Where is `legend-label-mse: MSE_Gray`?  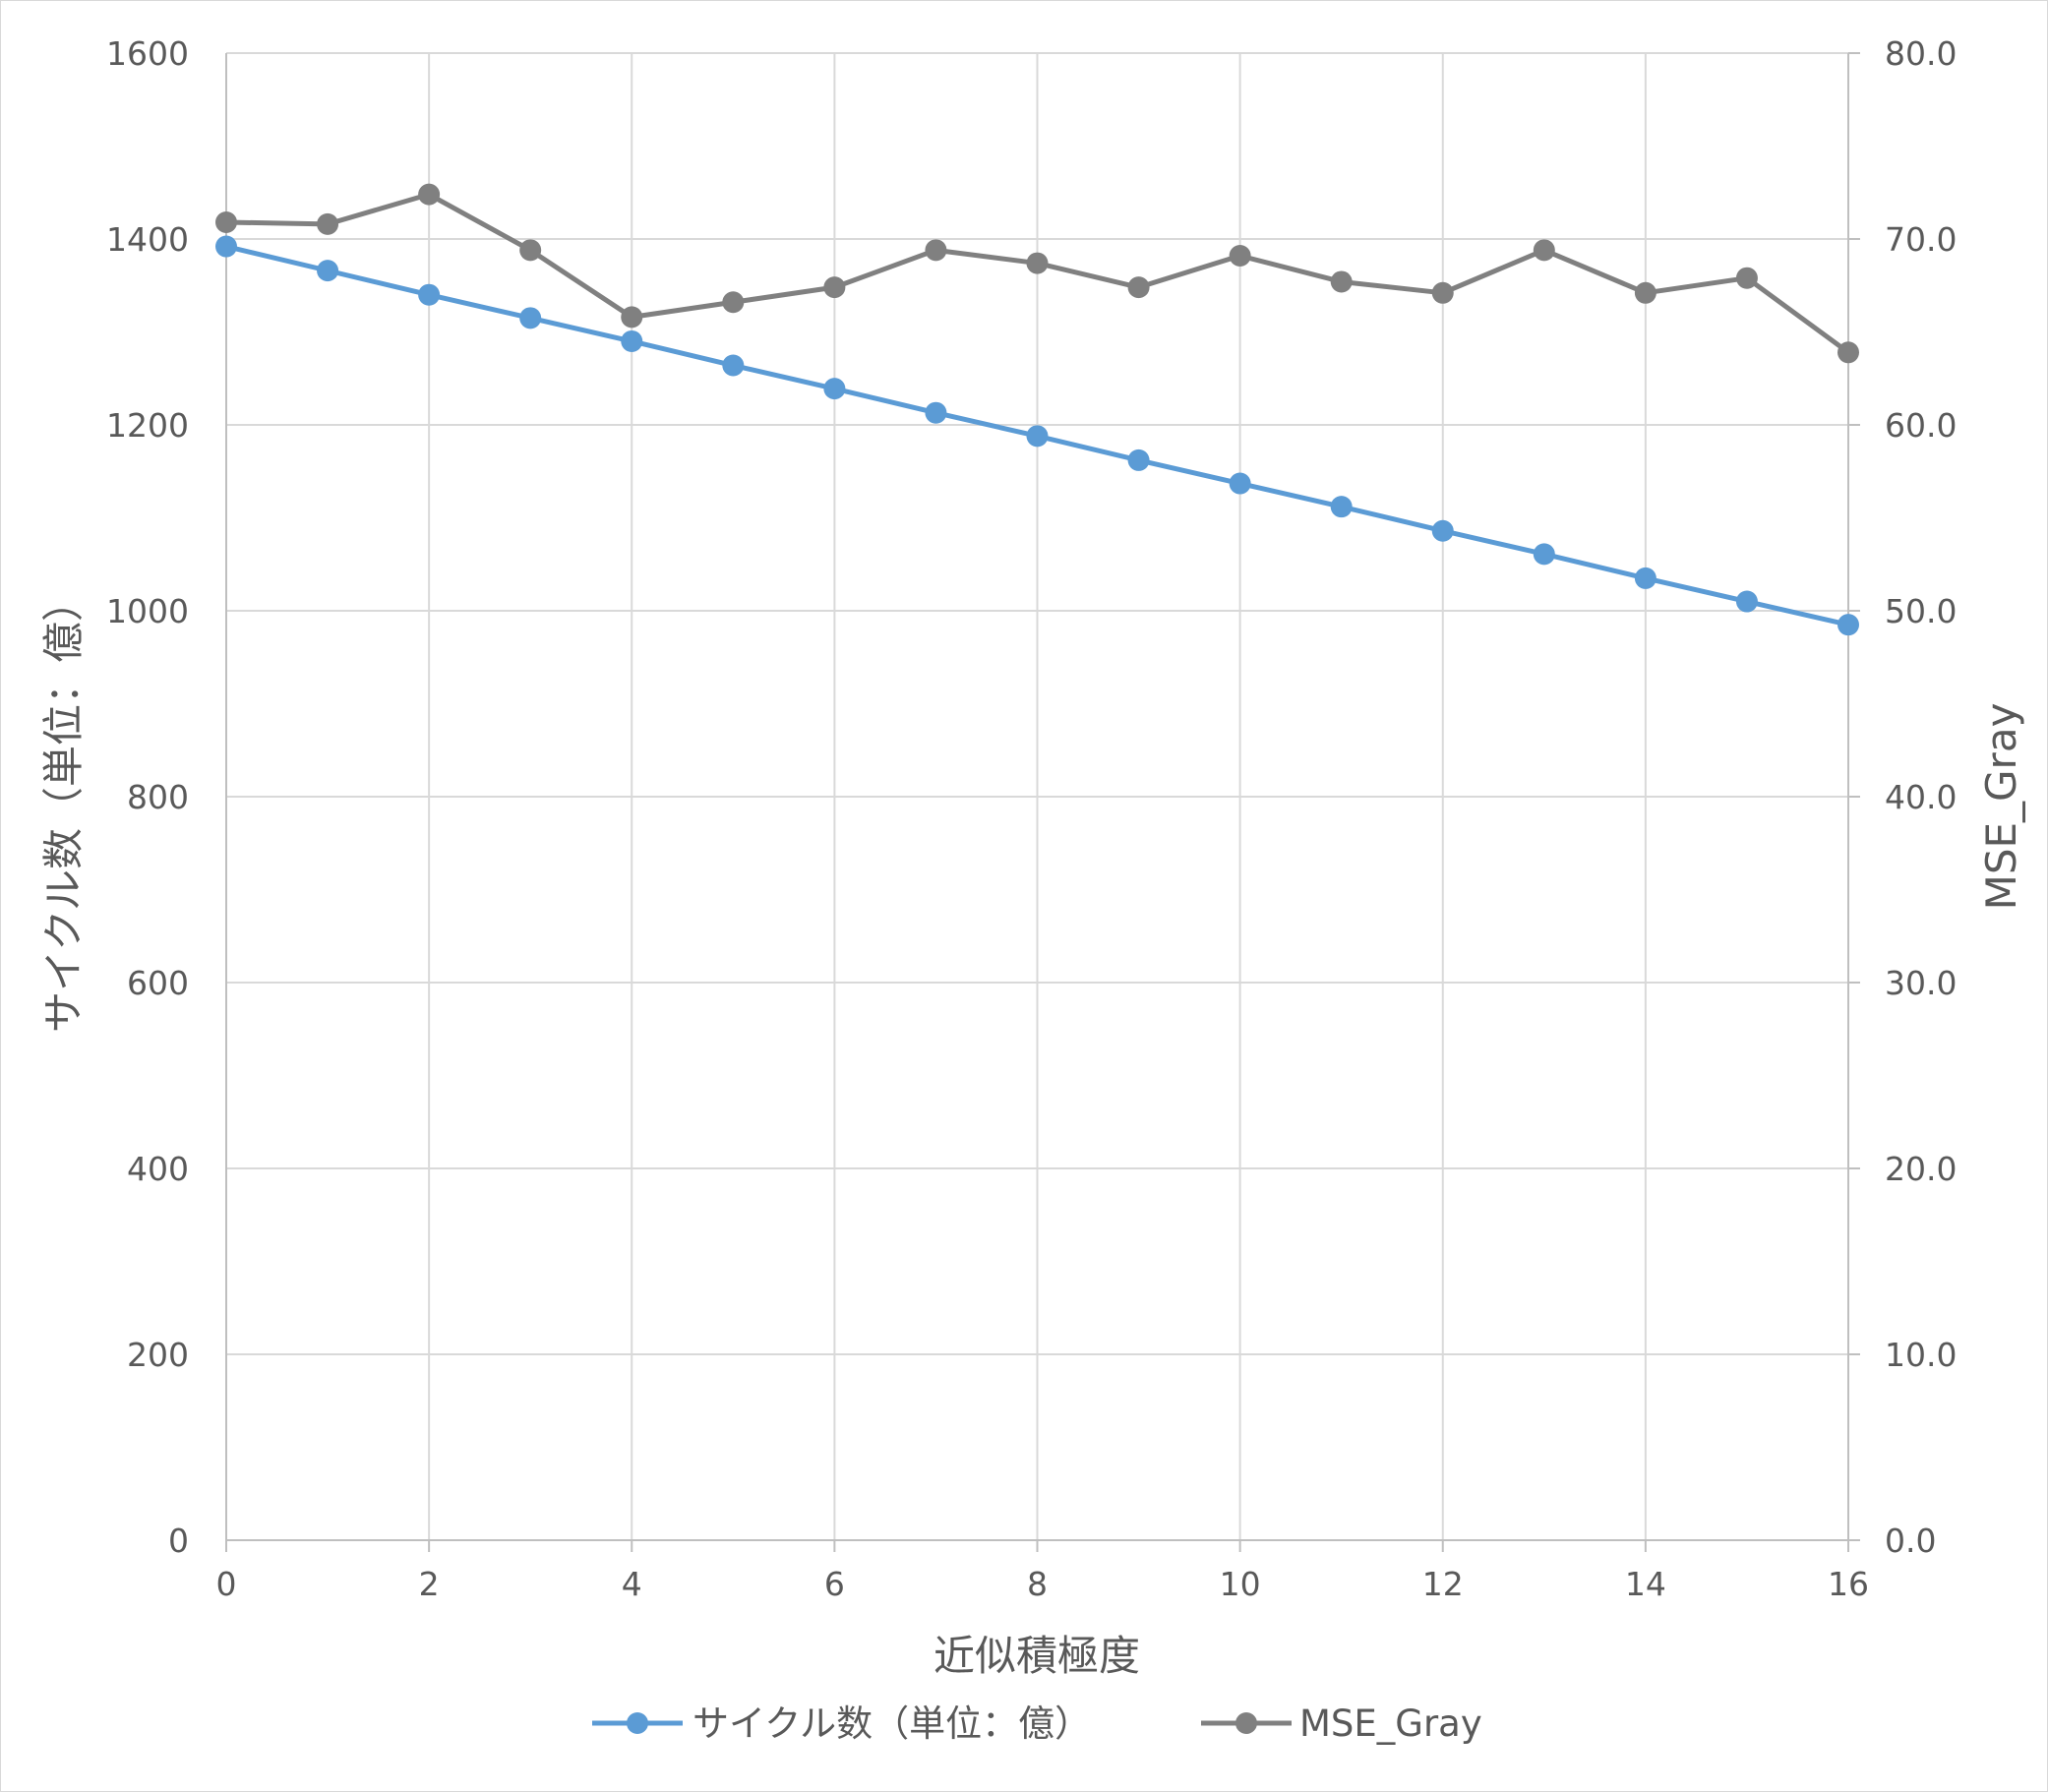 legend-label-mse: MSE_Gray is located at coordinates (1390, 1723).